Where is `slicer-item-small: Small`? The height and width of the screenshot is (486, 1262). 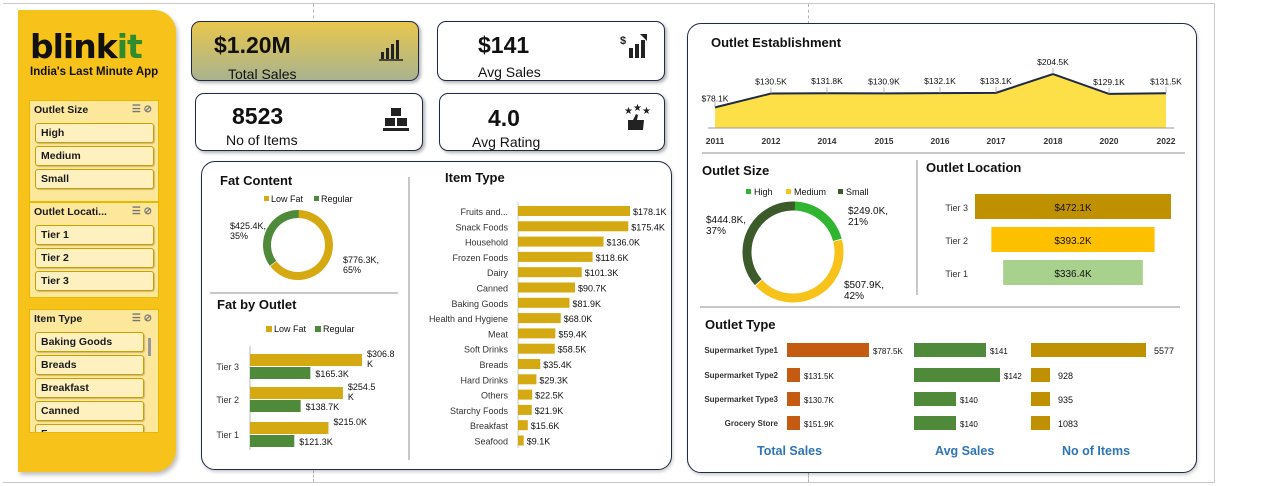 slicer-item-small: Small is located at coordinates (94, 179).